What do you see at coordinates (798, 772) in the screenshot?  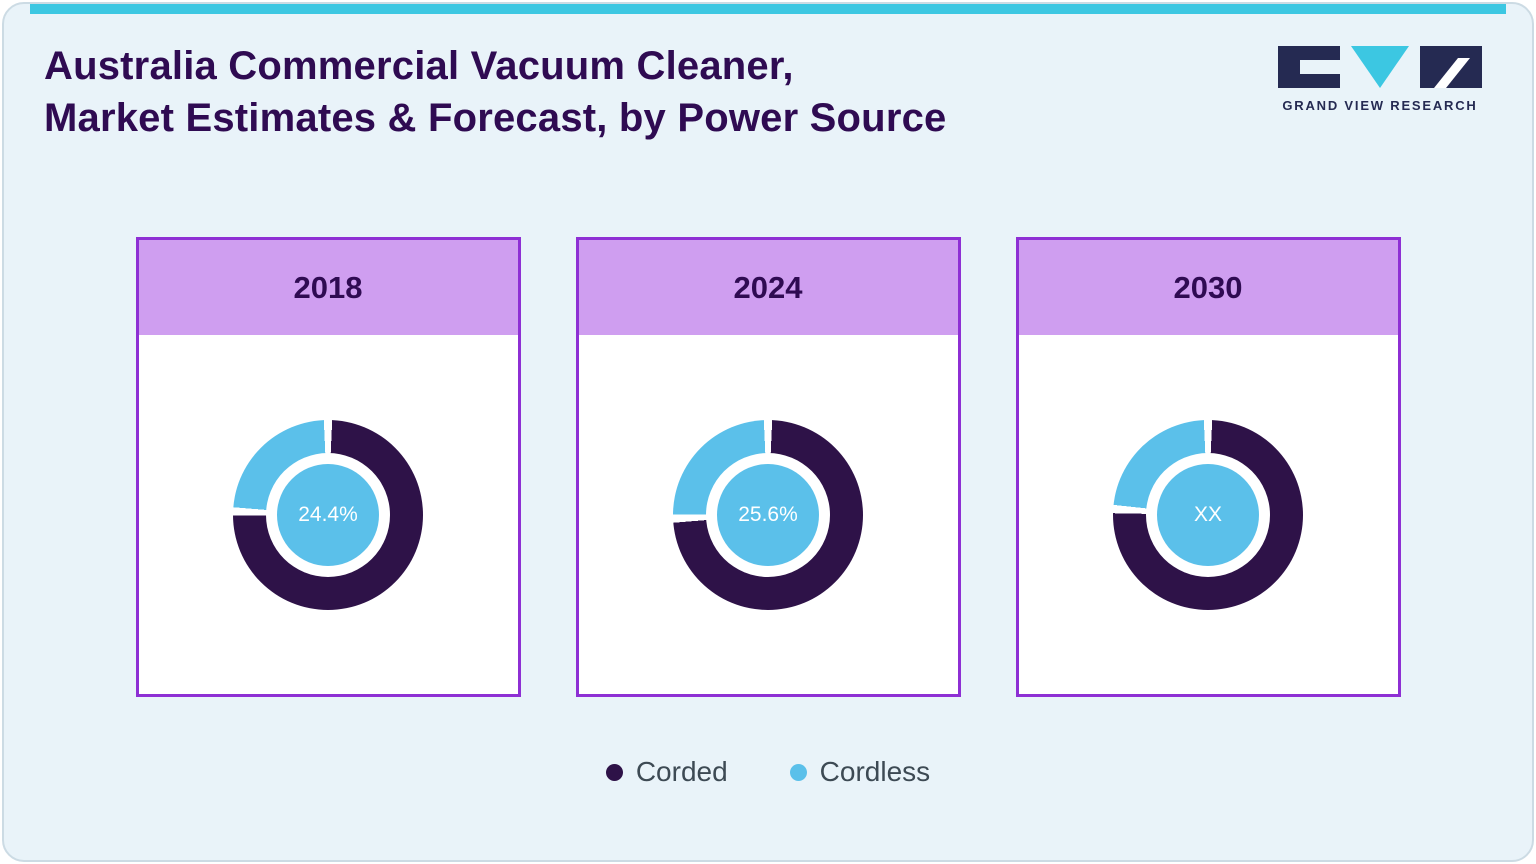 I see `cordless-color-swatch` at bounding box center [798, 772].